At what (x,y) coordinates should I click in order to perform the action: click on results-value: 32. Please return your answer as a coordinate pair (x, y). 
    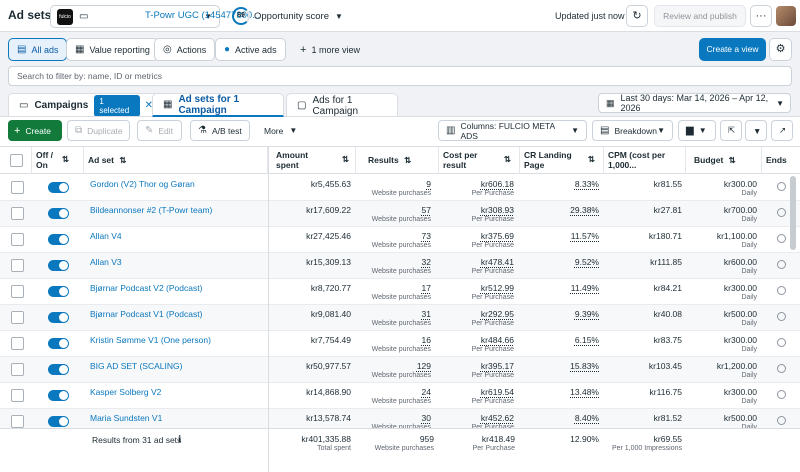
    Looking at the image, I should click on (426, 262).